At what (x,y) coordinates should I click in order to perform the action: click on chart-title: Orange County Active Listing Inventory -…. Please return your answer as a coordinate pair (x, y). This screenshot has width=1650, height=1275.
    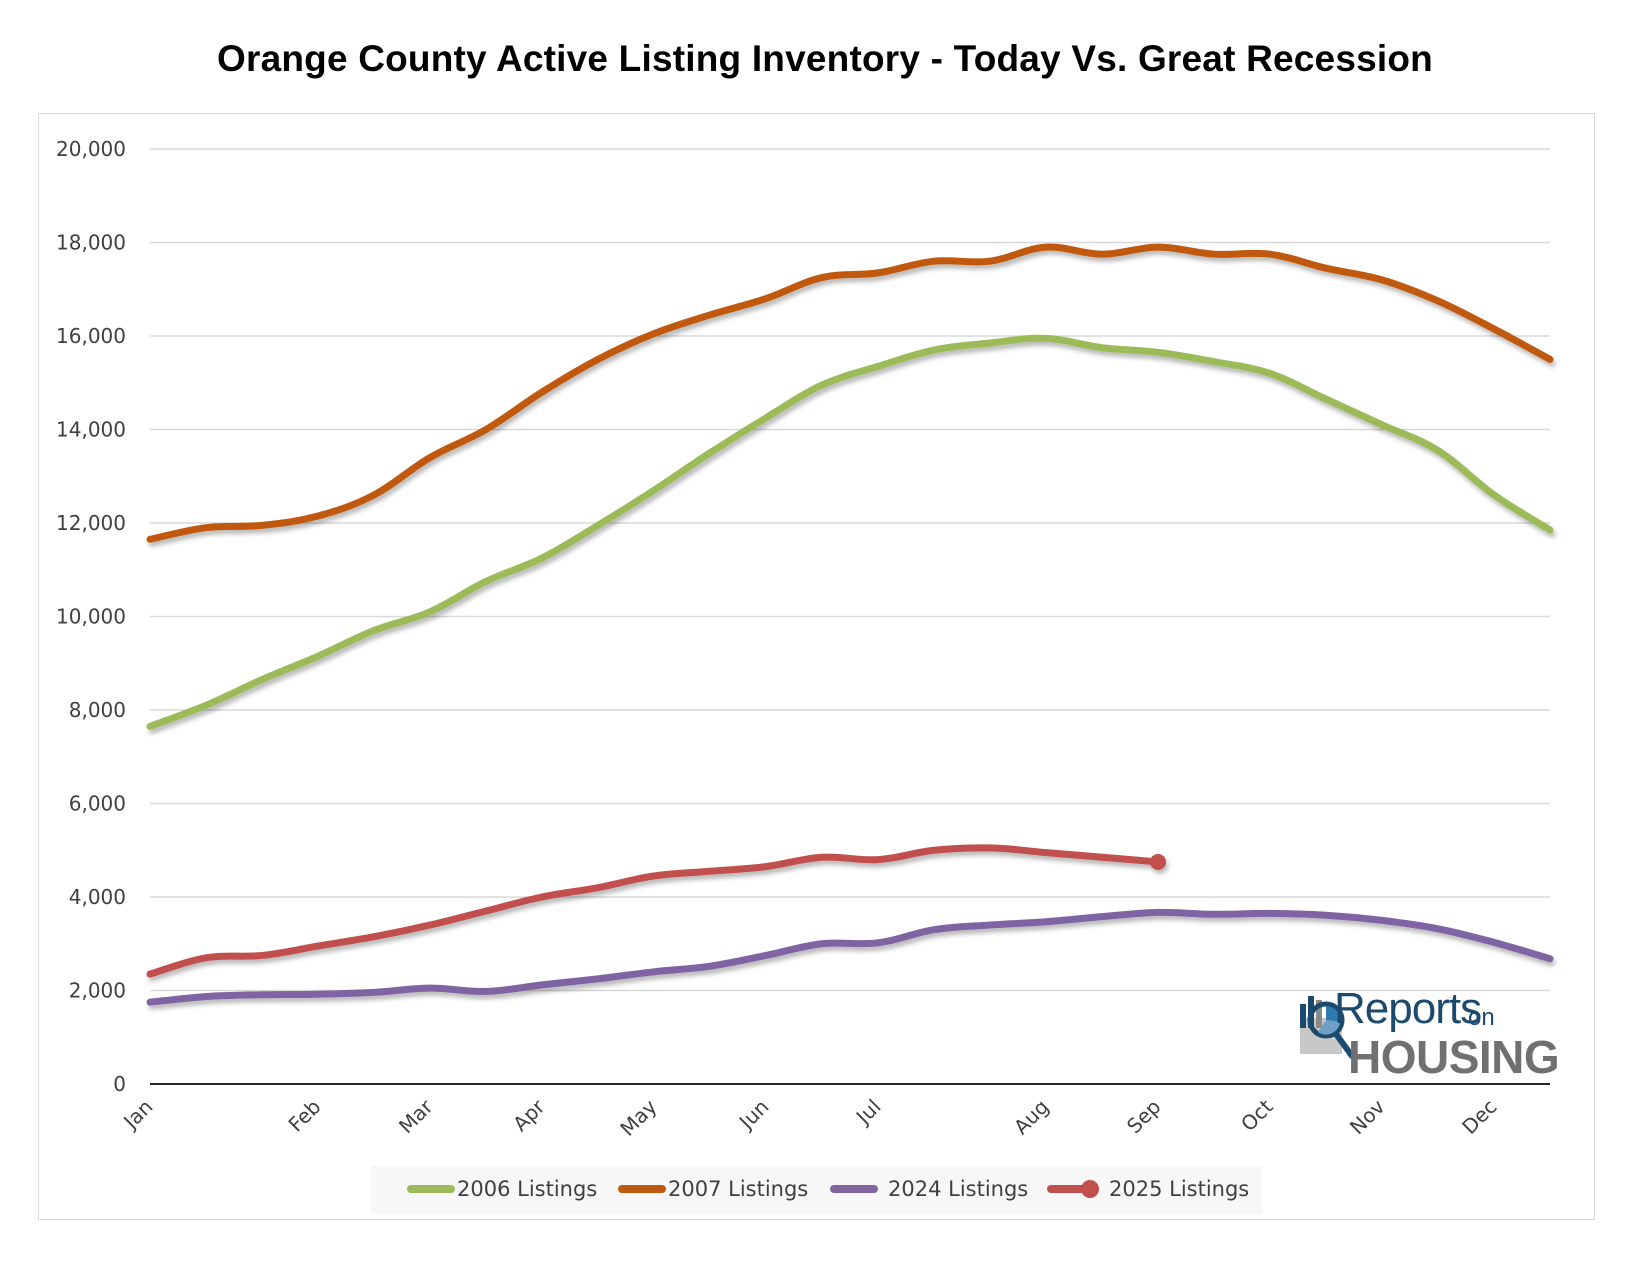
    Looking at the image, I should click on (825, 58).